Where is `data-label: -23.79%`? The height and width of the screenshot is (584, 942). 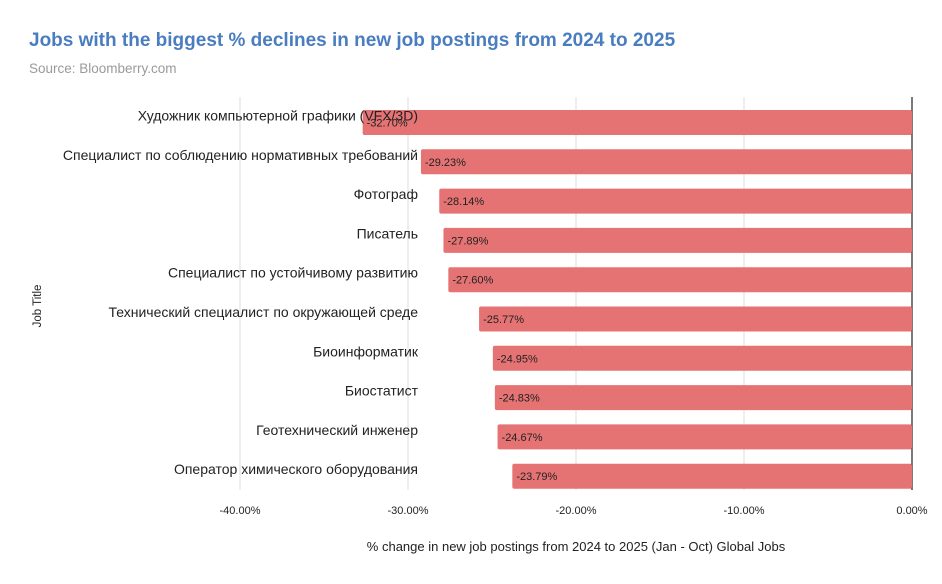
data-label: -23.79% is located at coordinates (536, 477).